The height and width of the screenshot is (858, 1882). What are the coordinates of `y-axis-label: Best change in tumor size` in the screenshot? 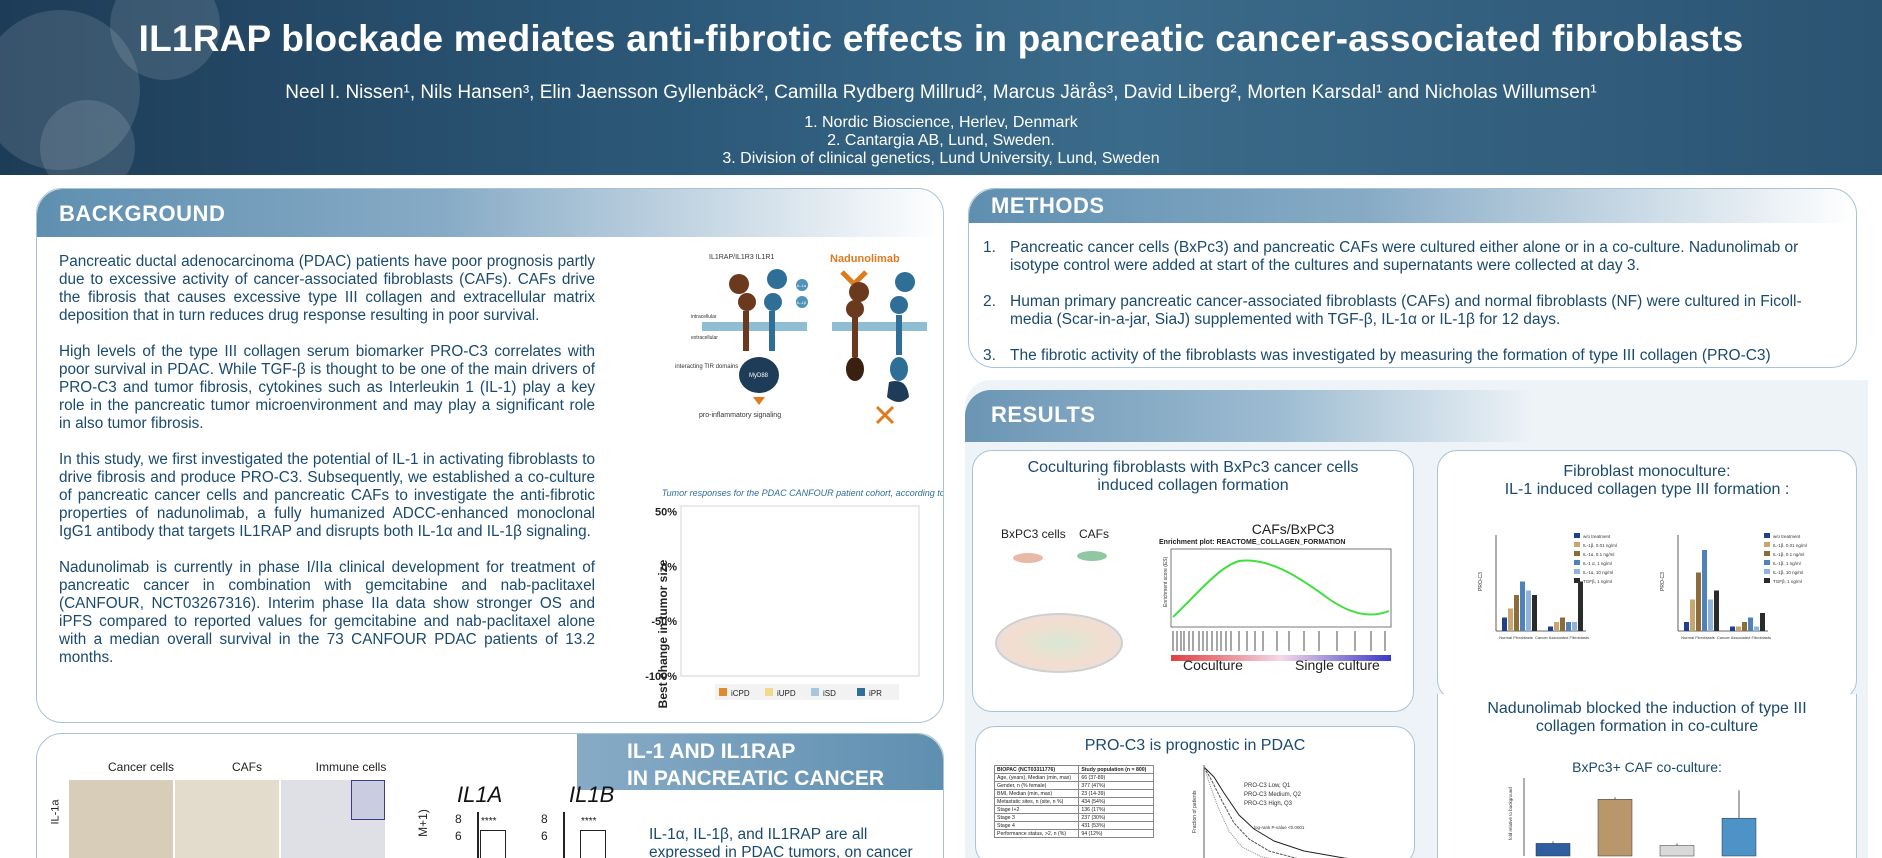 It's located at (663, 633).